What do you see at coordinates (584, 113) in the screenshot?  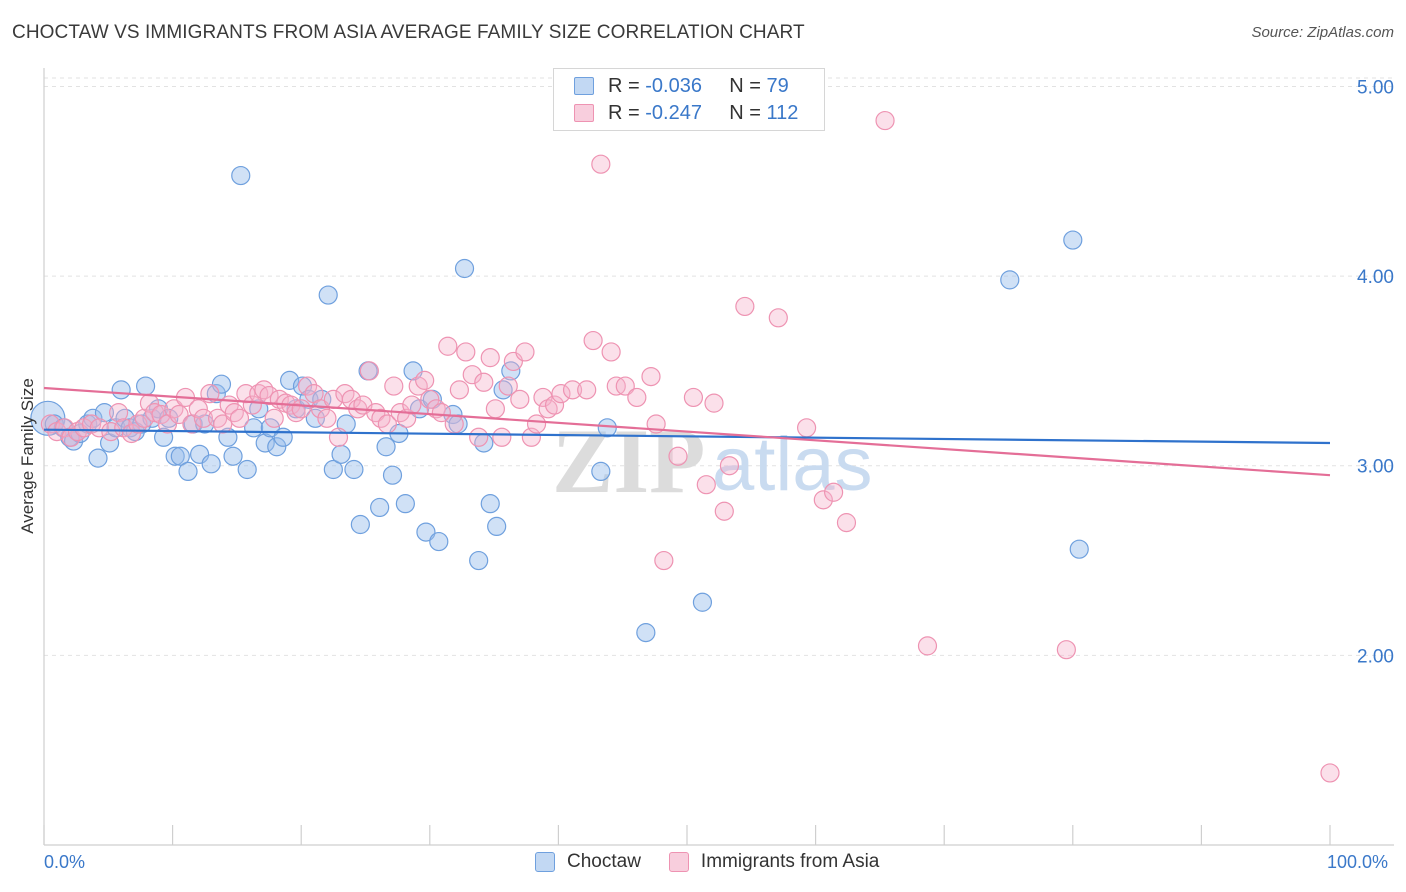 I see `legend-swatch-asia` at bounding box center [584, 113].